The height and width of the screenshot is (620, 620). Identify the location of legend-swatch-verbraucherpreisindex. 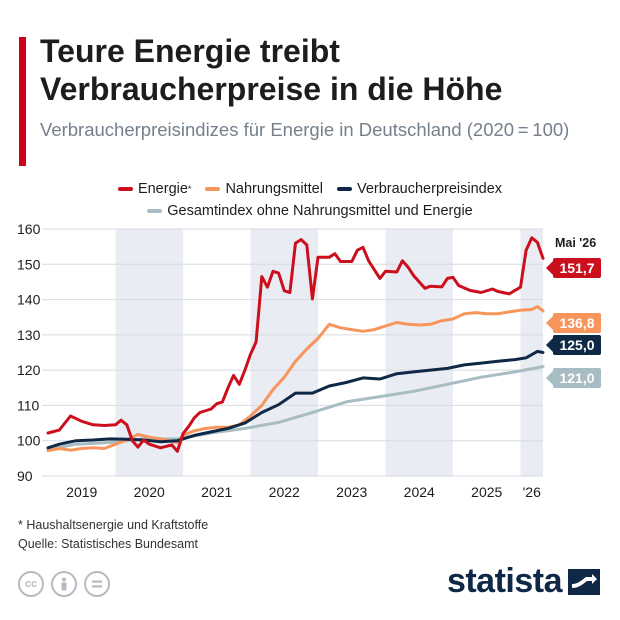
(344, 189).